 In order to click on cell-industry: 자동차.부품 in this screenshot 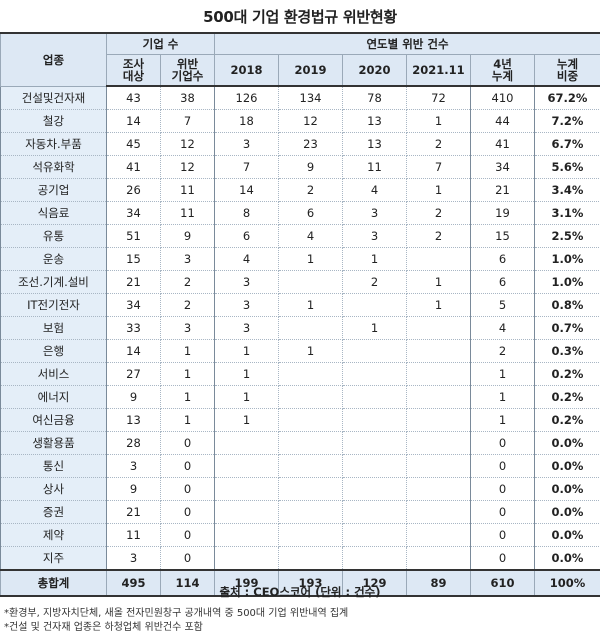, I will do `click(53, 144)`.